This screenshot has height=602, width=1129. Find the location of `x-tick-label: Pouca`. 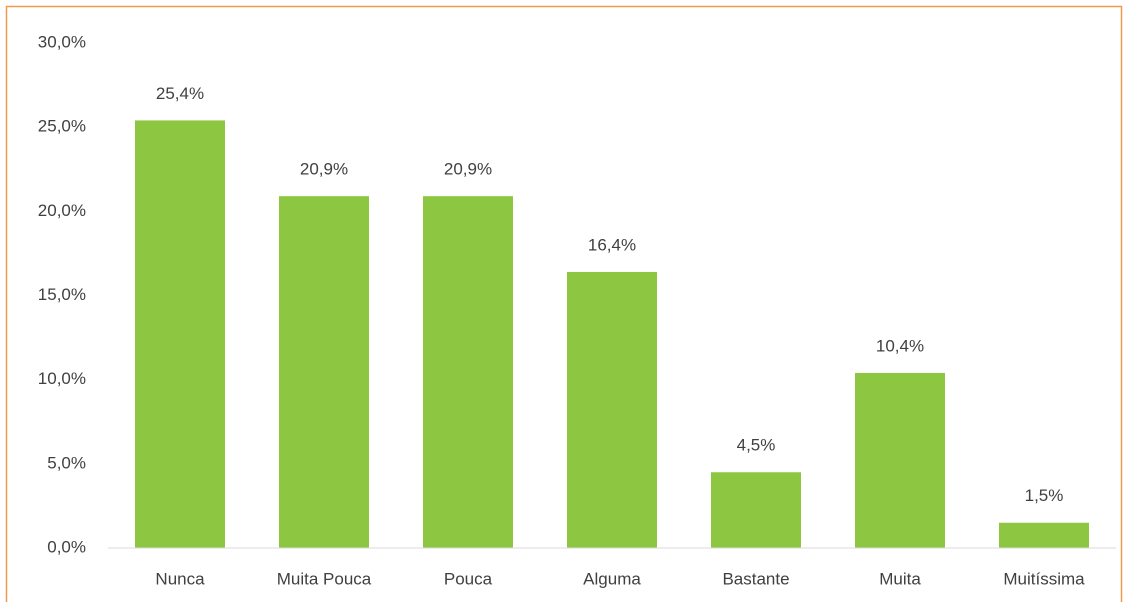

x-tick-label: Pouca is located at coordinates (468, 578).